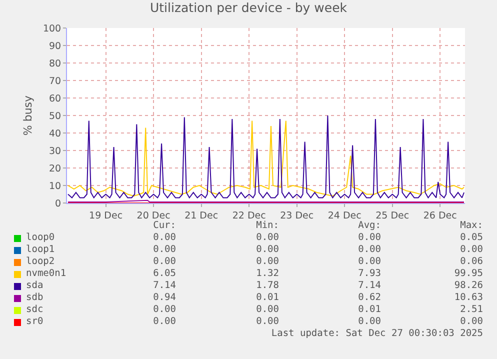  What do you see at coordinates (249, 8) in the screenshot?
I see `chart-title: Utilization per device - by week` at bounding box center [249, 8].